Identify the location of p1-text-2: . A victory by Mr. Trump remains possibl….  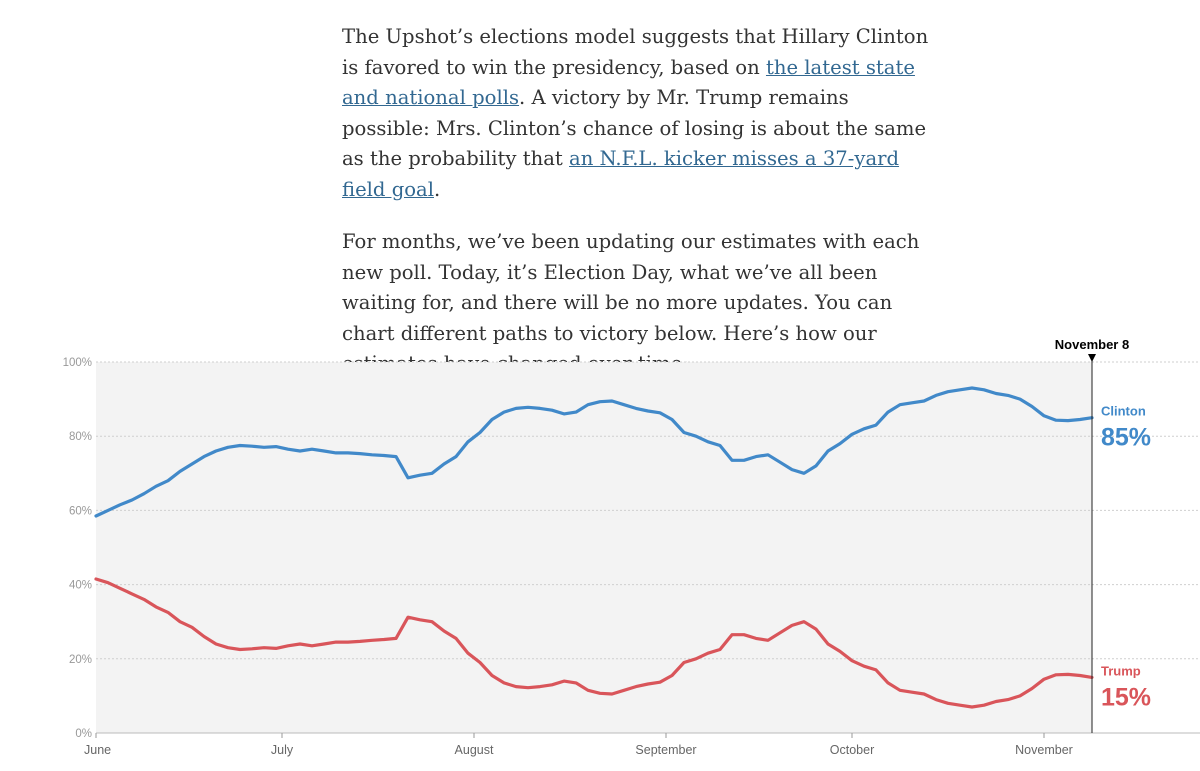
(634, 128).